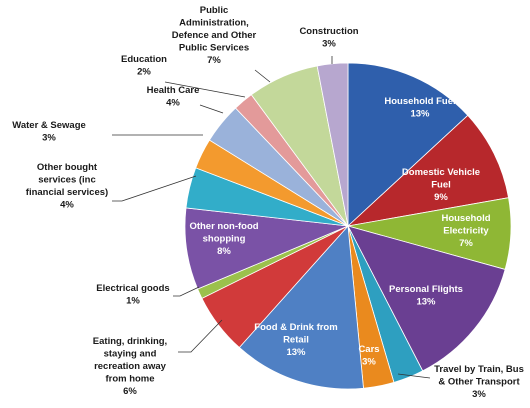 This screenshot has height=408, width=530. What do you see at coordinates (223, 239) in the screenshot?
I see `slice-label-9: Other non-food shopping 8%` at bounding box center [223, 239].